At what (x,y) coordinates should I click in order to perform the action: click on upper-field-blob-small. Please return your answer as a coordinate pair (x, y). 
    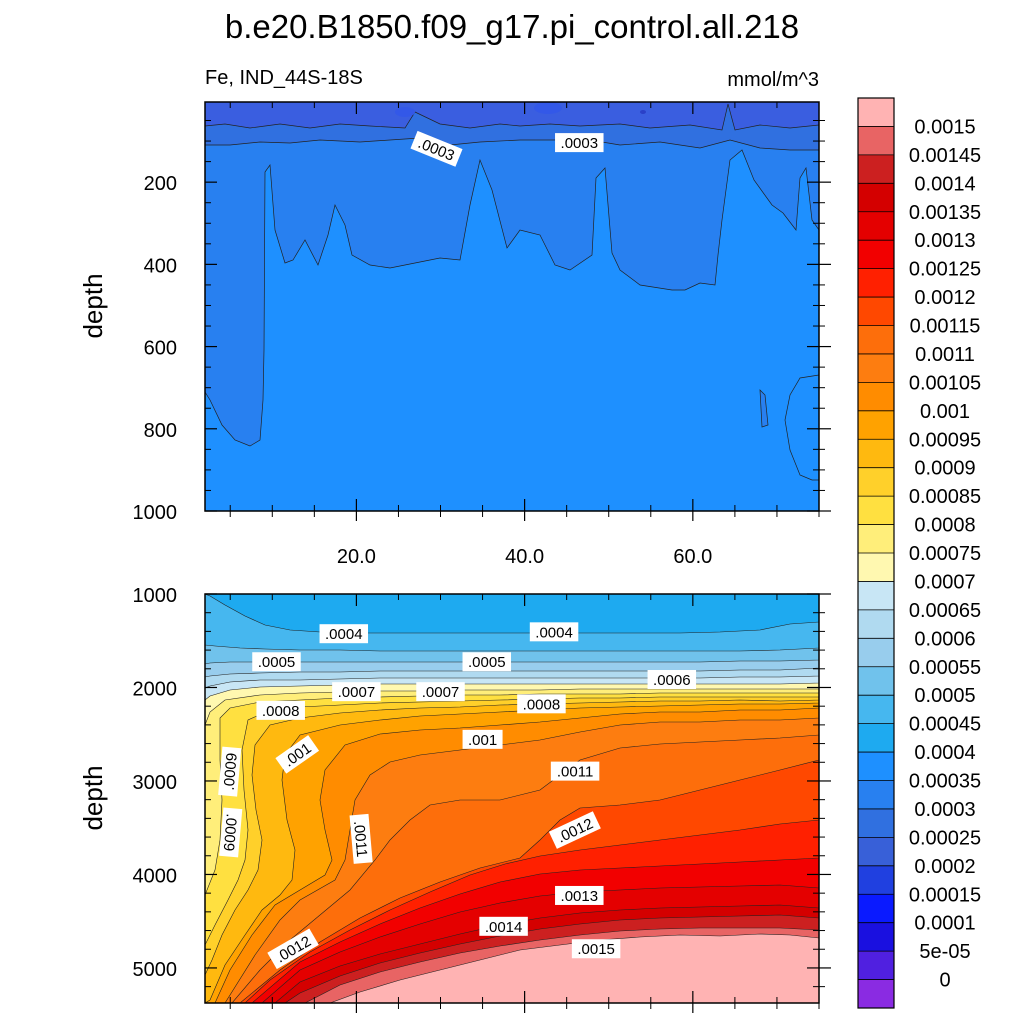
    Looking at the image, I should click on (764, 408).